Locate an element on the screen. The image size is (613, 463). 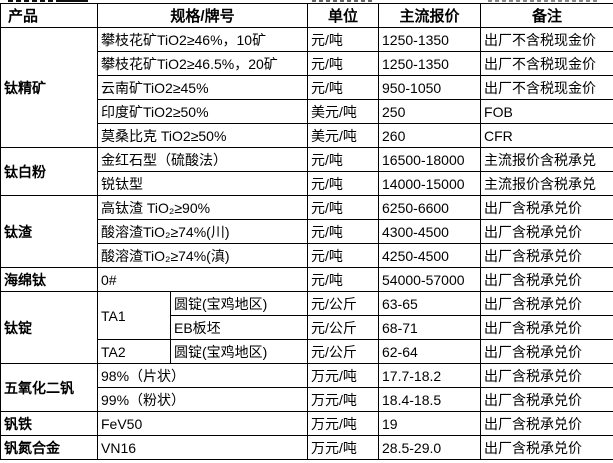
table-row: 酸溶渣TiO₂≥74%(滇) 元/吨 4250-4500 出厂含税承兑价 is located at coordinates (307, 255).